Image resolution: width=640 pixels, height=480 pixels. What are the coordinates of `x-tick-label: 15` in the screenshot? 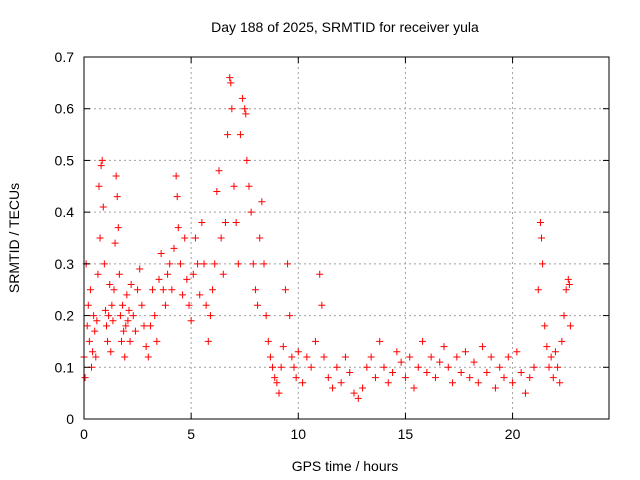 It's located at (406, 434).